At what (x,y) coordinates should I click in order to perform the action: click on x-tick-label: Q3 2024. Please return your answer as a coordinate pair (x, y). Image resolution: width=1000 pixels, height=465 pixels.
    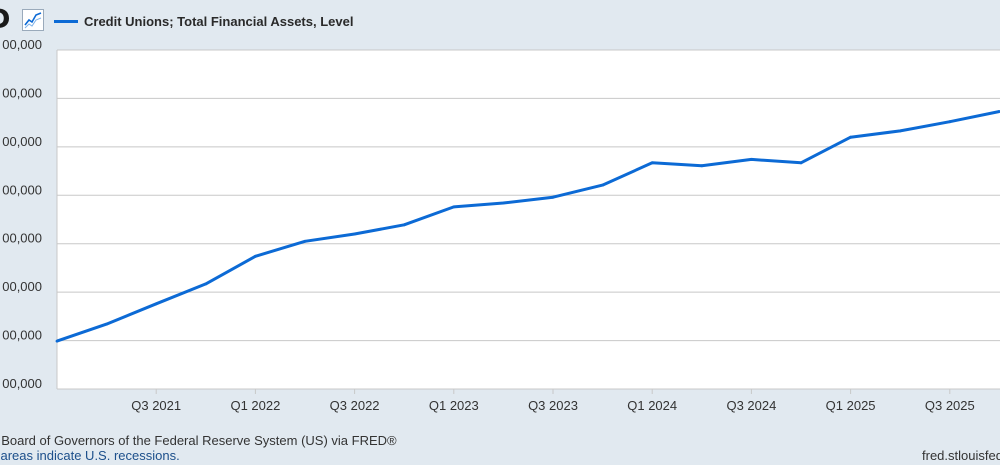
    Looking at the image, I should click on (751, 405).